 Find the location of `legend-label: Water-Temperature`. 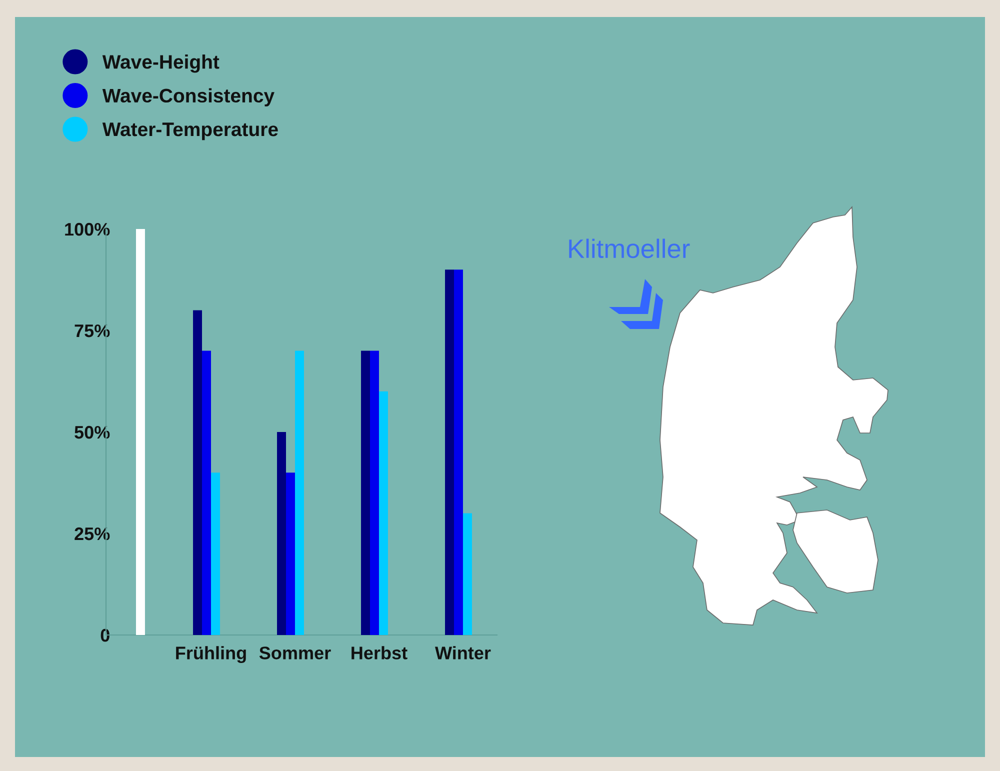

legend-label: Water-Temperature is located at coordinates (190, 131).